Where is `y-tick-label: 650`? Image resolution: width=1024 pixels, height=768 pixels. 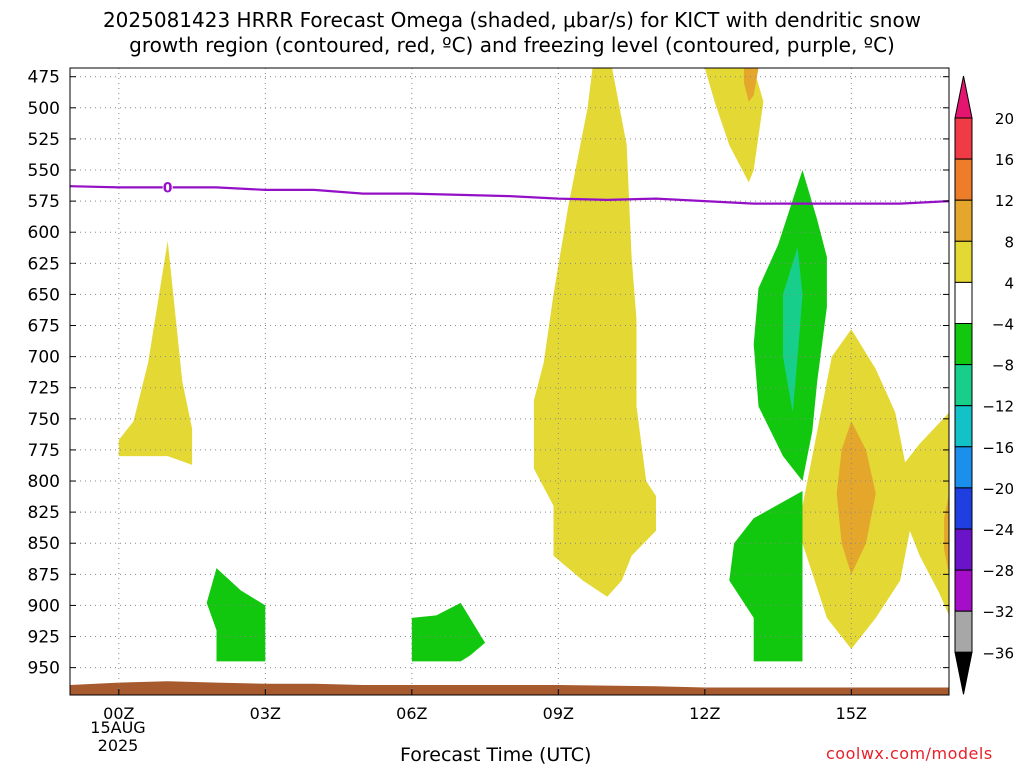
y-tick-label: 650 is located at coordinates (44, 295).